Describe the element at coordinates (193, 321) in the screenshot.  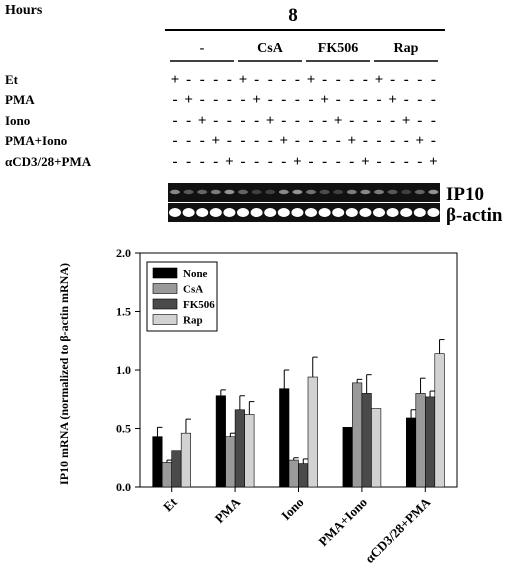
I see `legend-label: Rap` at that location.